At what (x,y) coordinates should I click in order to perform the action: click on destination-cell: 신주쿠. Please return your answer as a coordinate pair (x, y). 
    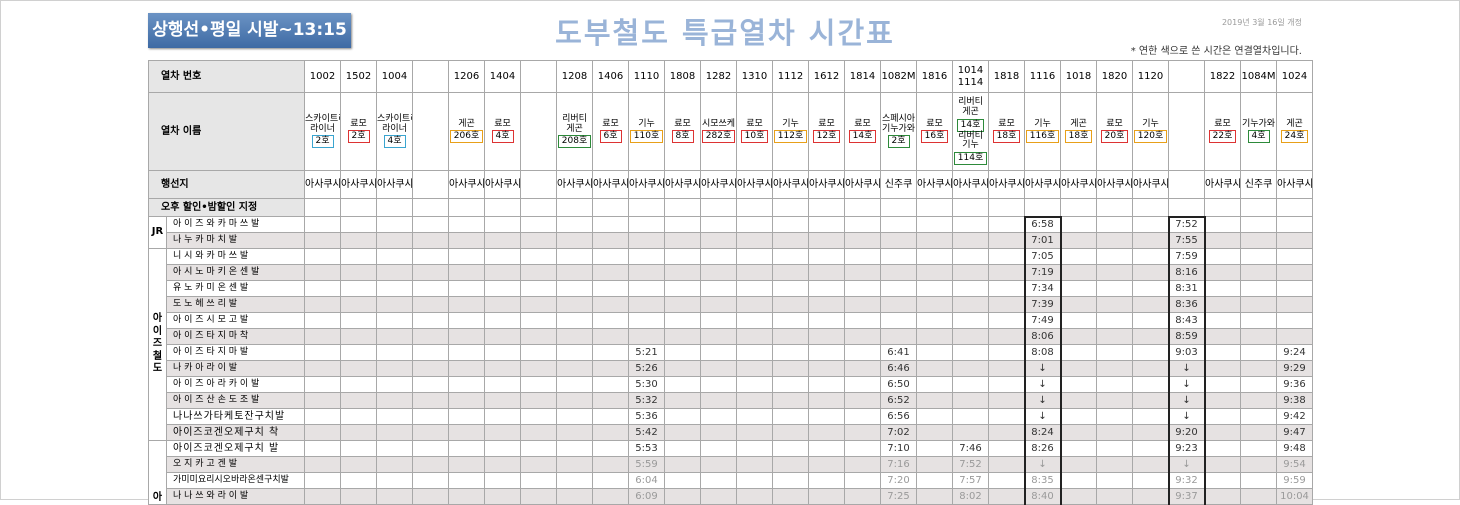
    Looking at the image, I should click on (899, 184).